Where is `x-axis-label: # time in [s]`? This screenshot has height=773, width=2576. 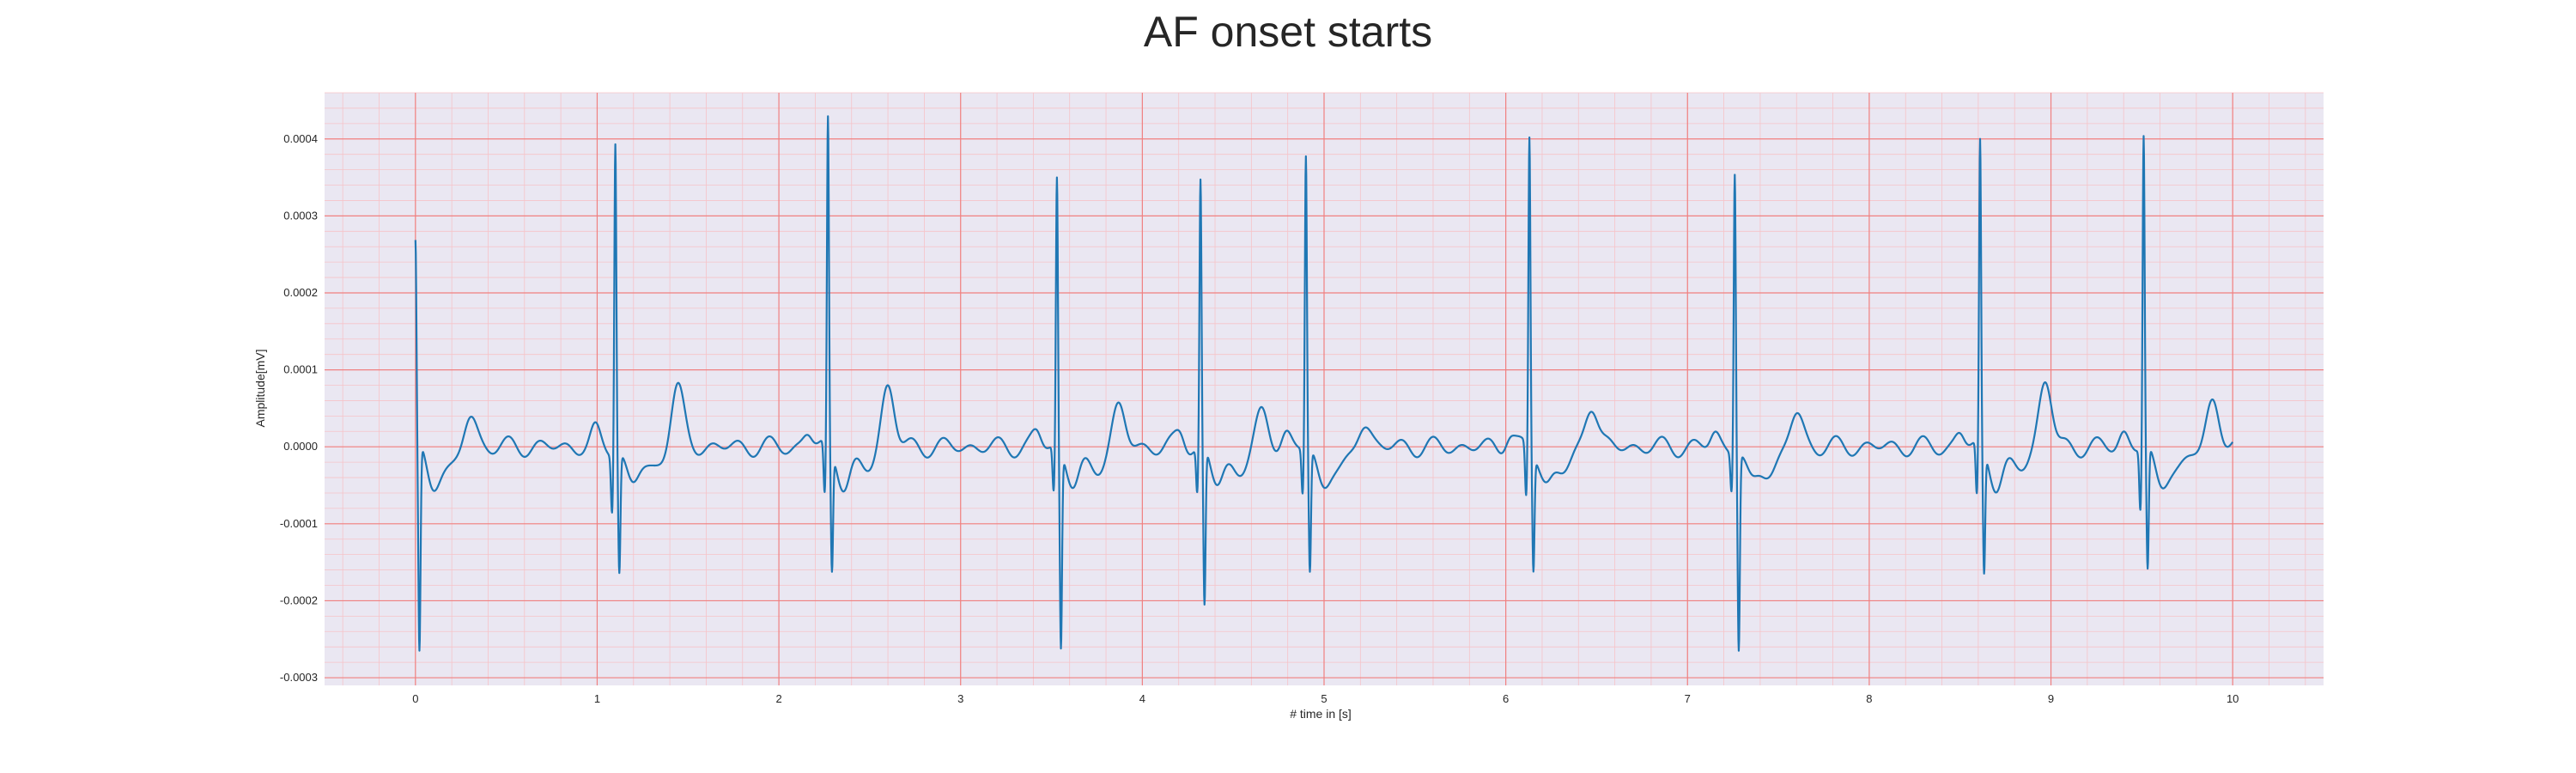 x-axis-label: # time in [s] is located at coordinates (1321, 714).